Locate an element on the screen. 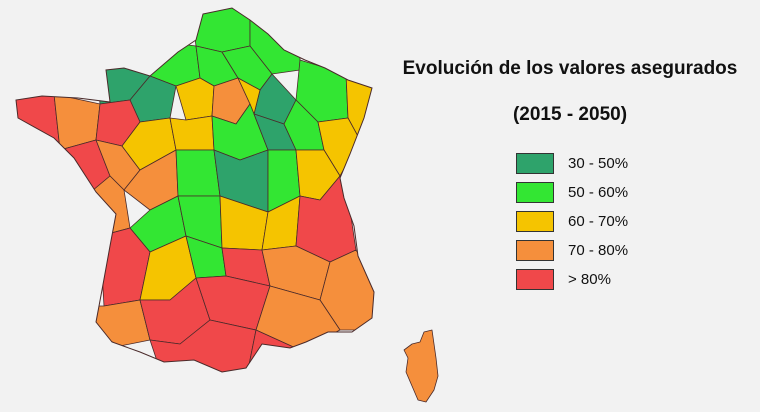 This screenshot has height=412, width=760. legend-item: 50 - 60% is located at coordinates (572, 192).